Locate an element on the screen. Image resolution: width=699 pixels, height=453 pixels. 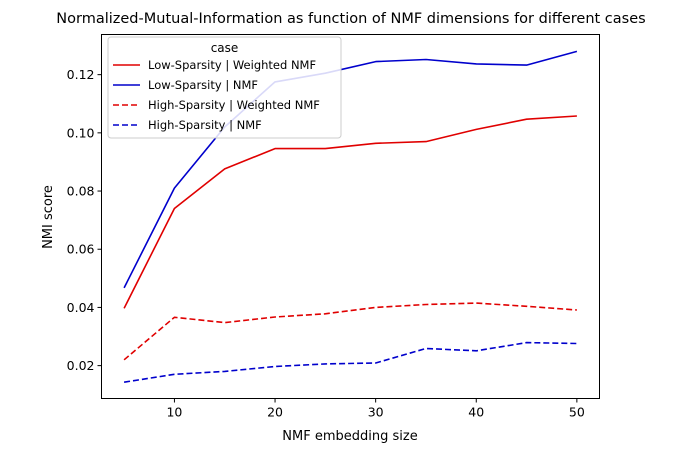
x-tick-label: 10 is located at coordinates (174, 412).